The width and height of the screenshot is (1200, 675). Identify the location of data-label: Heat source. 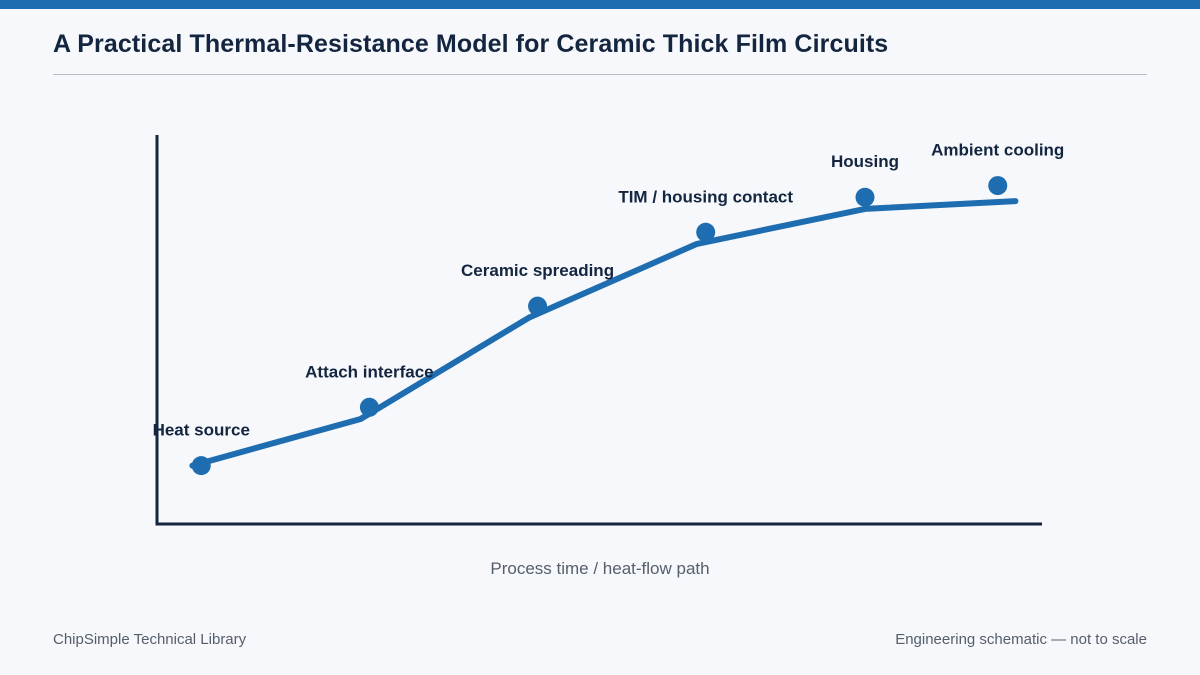
(201, 430).